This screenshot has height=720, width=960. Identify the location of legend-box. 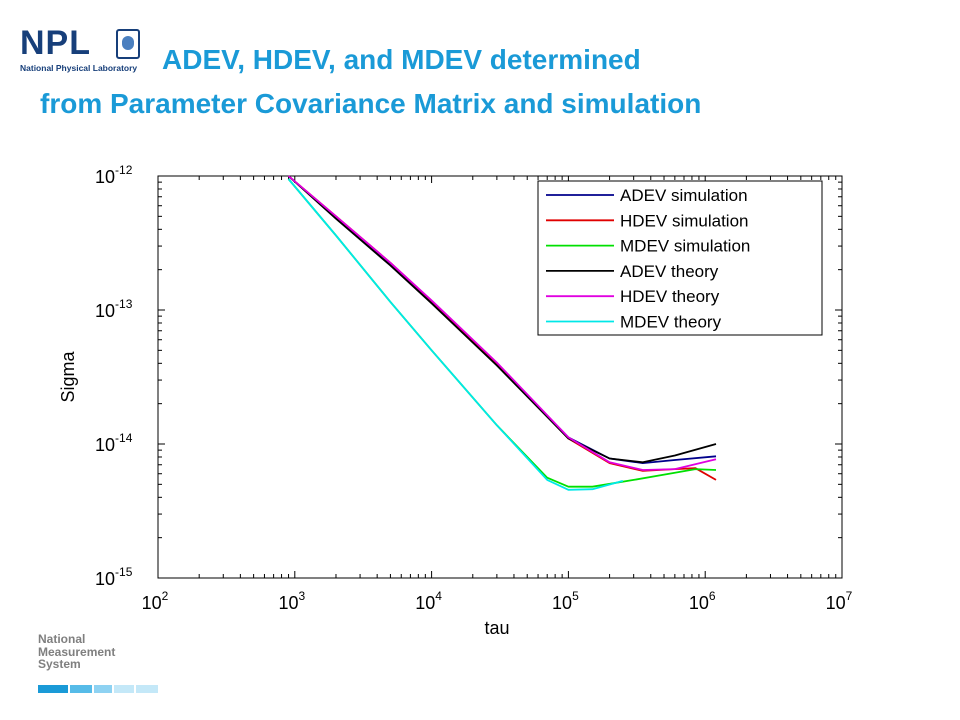
(680, 258).